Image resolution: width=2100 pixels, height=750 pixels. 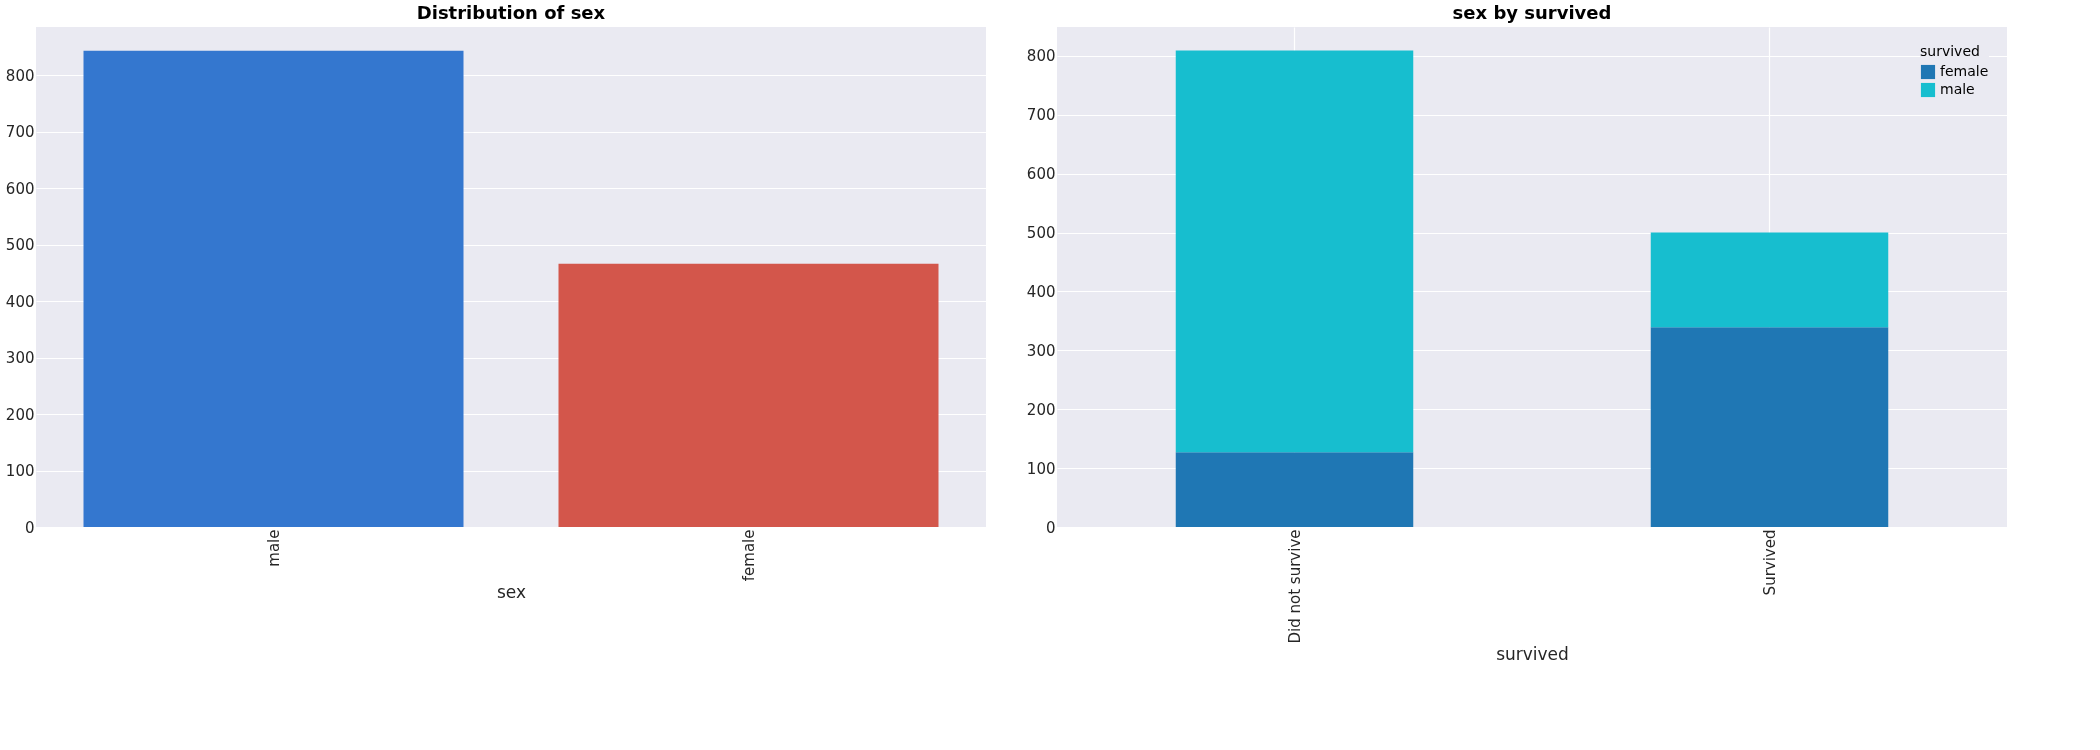 What do you see at coordinates (748, 555) in the screenshot?
I see `x-tick-label: female` at bounding box center [748, 555].